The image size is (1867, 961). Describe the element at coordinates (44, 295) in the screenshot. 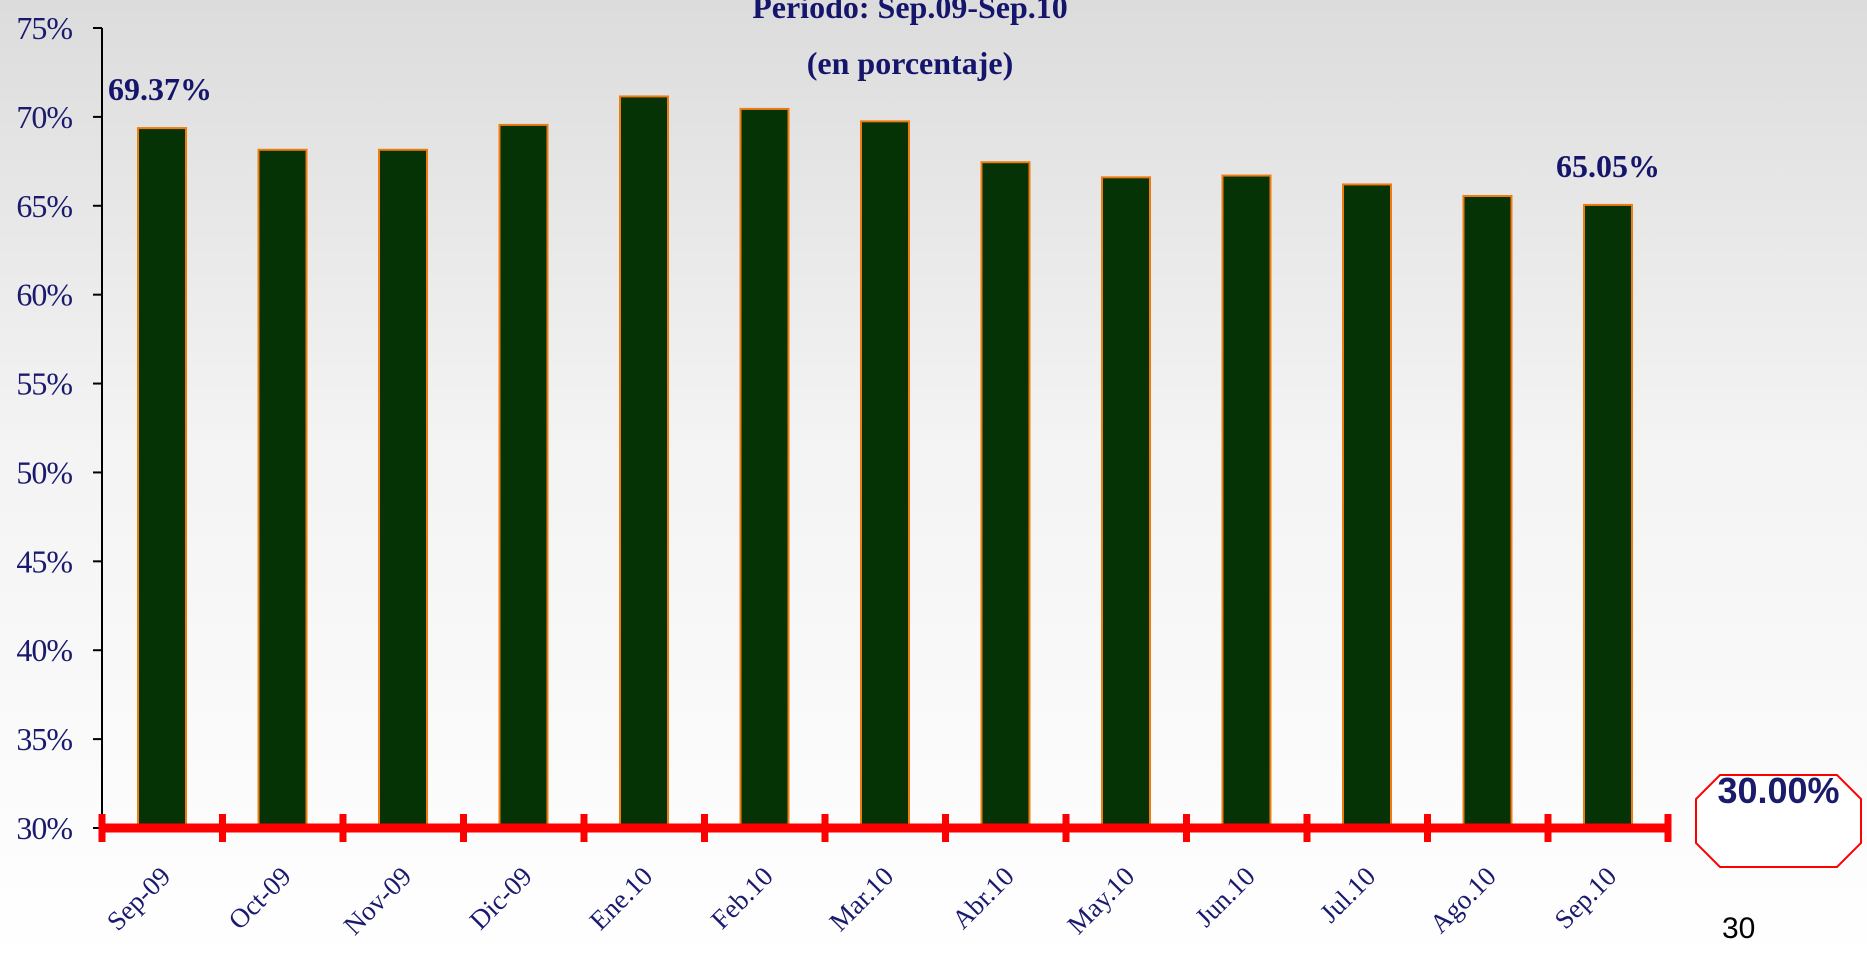

I see `y-tick-label: 60%` at that location.